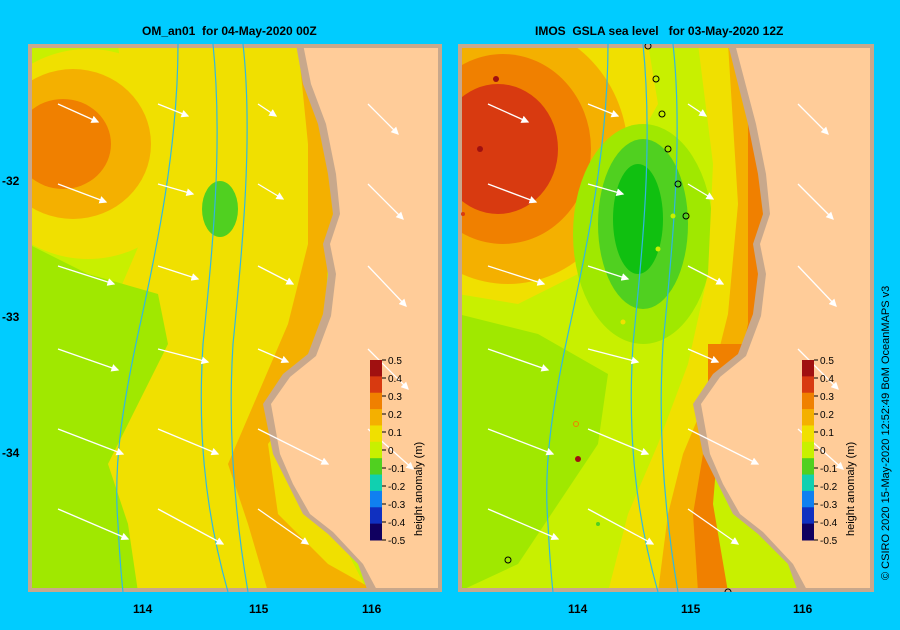 This screenshot has width=900, height=630. Describe the element at coordinates (713, 318) in the screenshot. I see `right-map-coastal-orange` at that location.